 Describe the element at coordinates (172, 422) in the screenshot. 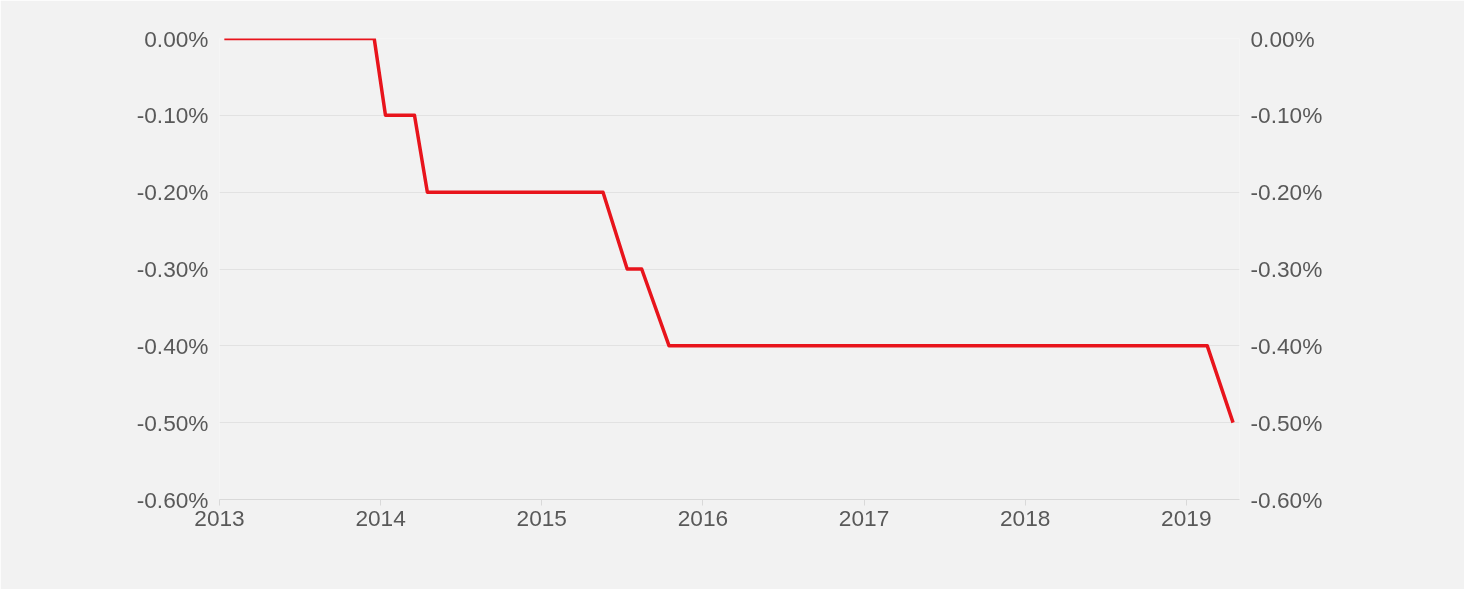

I see `y-tick-label: -0.50%` at that location.